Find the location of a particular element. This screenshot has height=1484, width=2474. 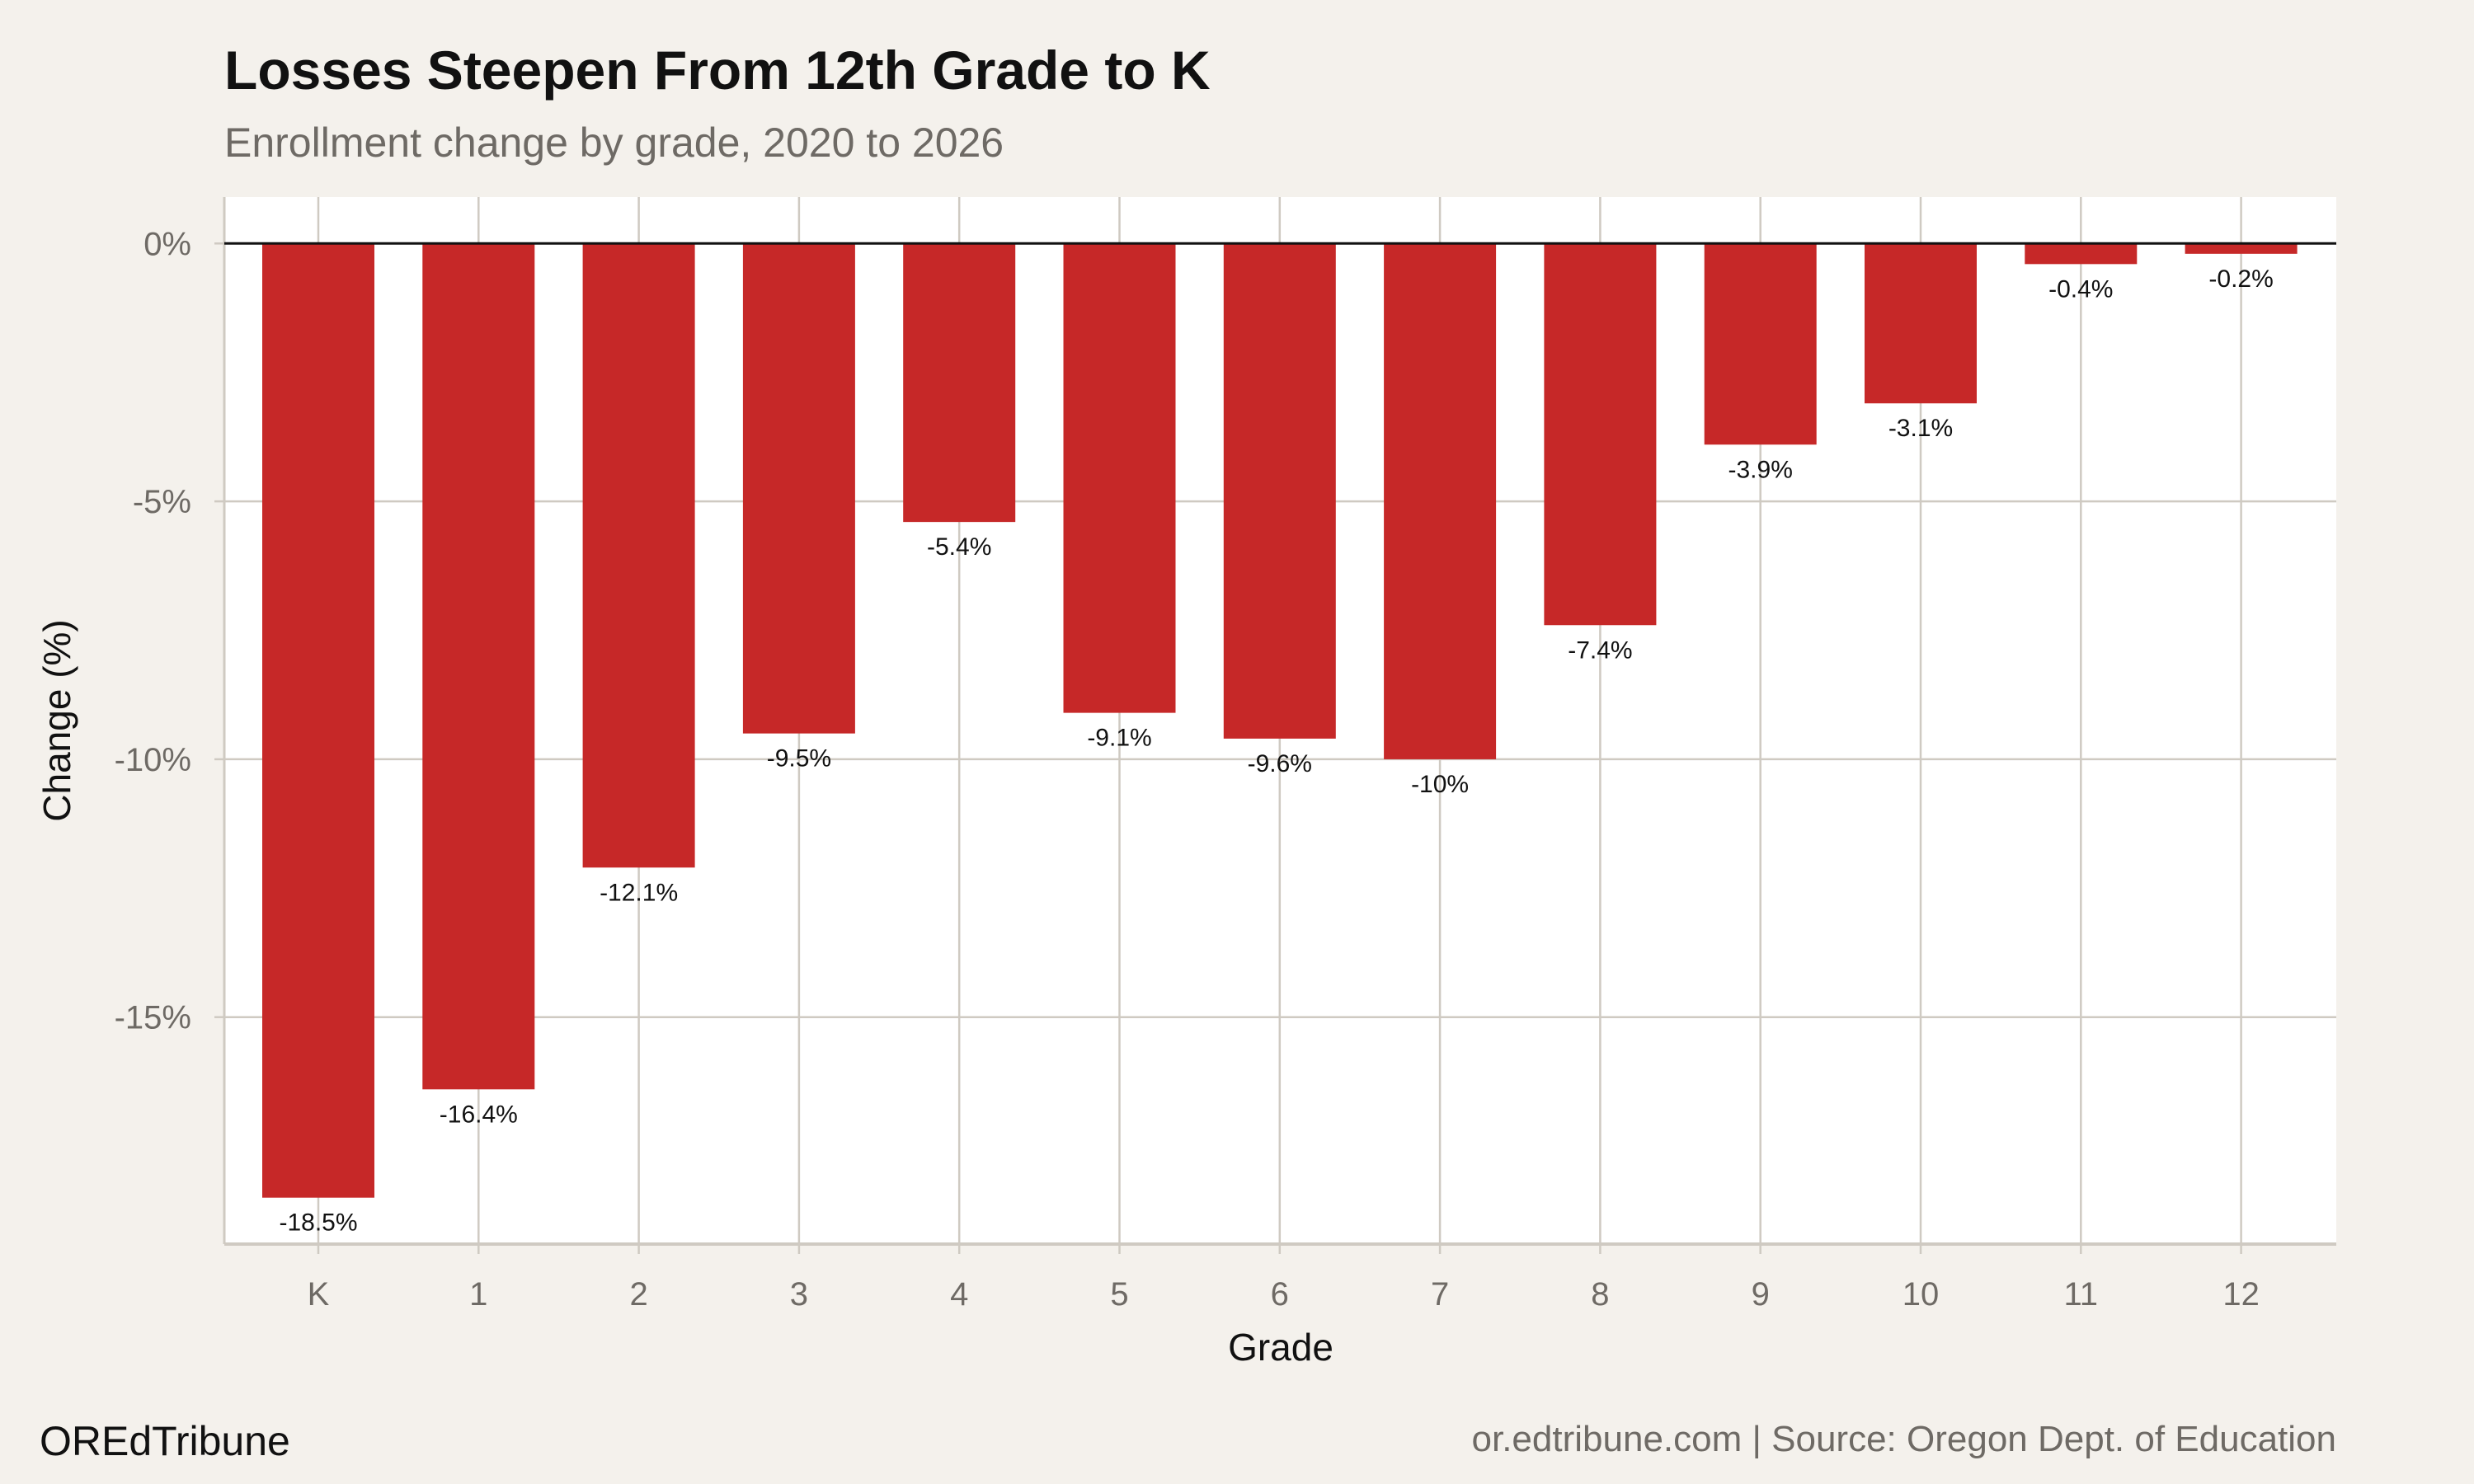

bar-value-label: -3.1% is located at coordinates (1920, 428).